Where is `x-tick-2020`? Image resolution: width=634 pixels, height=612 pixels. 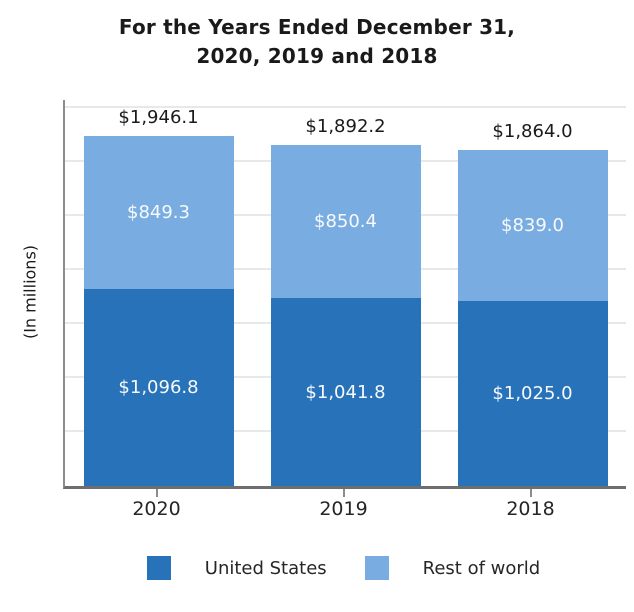 x-tick-2020 is located at coordinates (156, 493).